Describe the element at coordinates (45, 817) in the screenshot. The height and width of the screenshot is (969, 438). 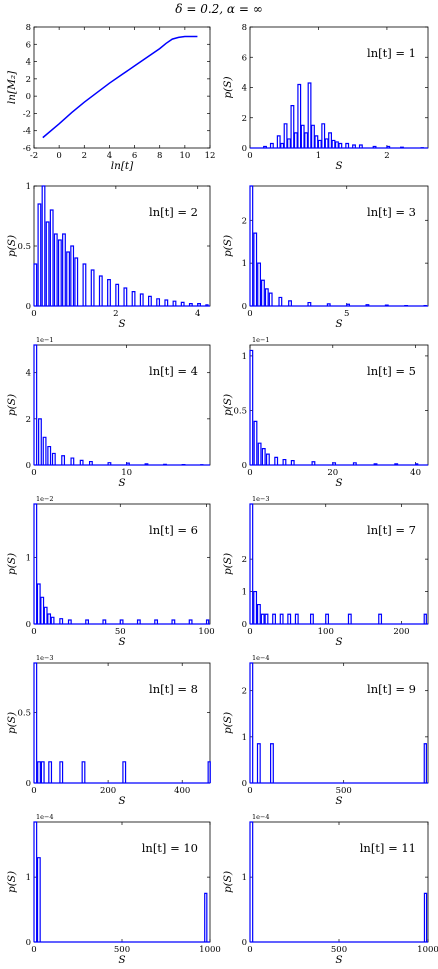
I see `axis-exponent: 1e−4` at that location.